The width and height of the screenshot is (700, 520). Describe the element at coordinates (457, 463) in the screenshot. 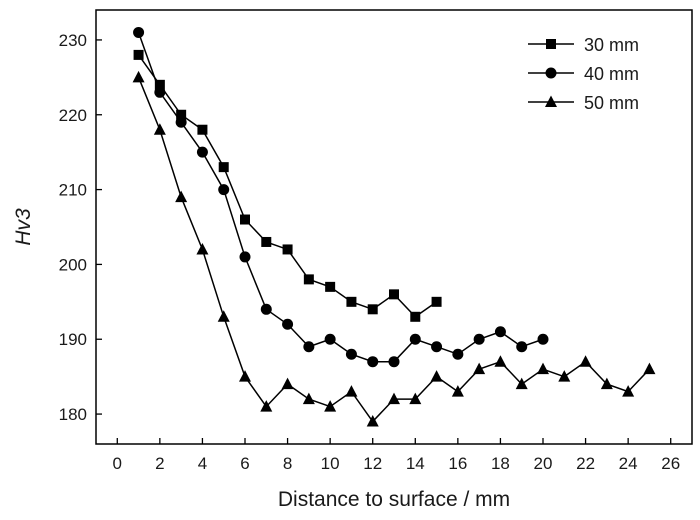

I see `x-tick-label: 16` at that location.